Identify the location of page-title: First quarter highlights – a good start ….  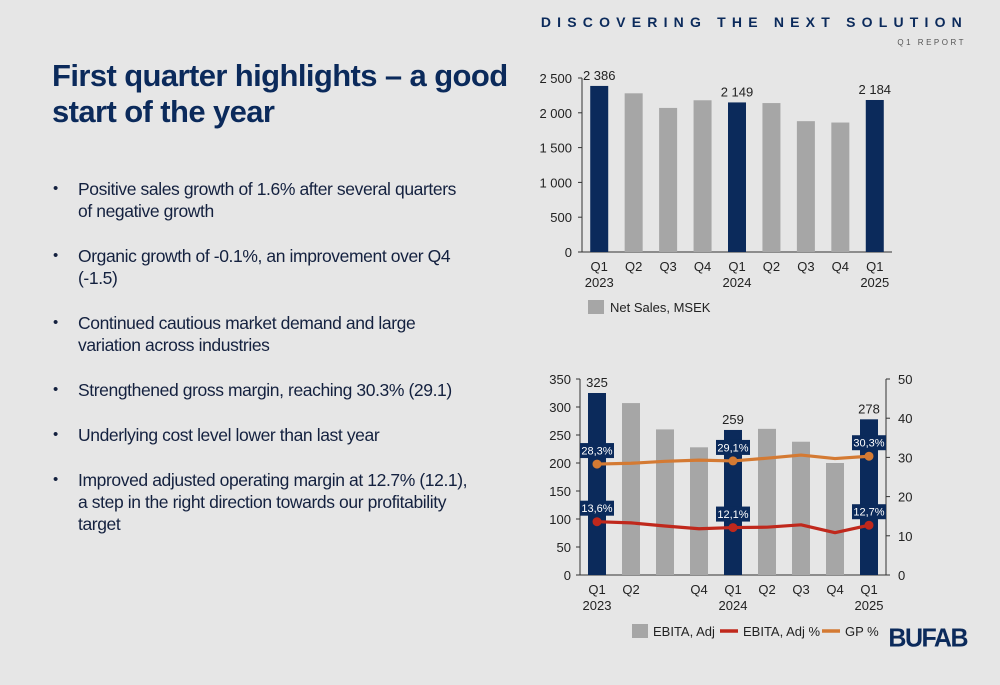
(280, 93).